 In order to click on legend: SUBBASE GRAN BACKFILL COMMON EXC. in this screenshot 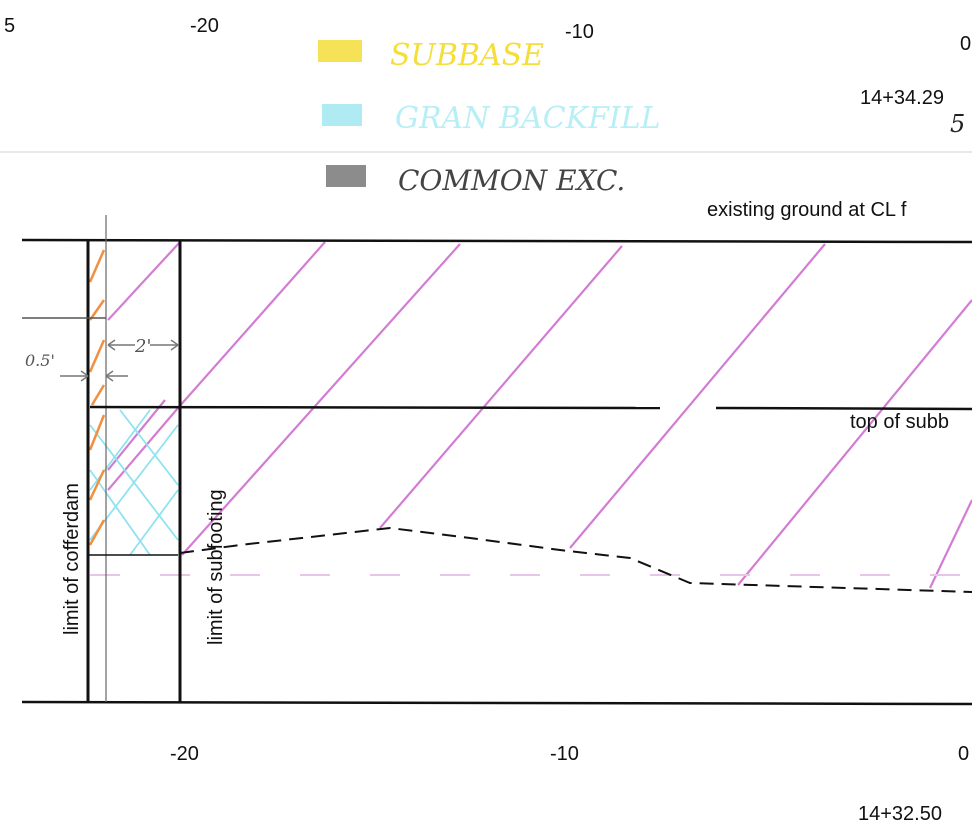, I will do `click(489, 117)`.